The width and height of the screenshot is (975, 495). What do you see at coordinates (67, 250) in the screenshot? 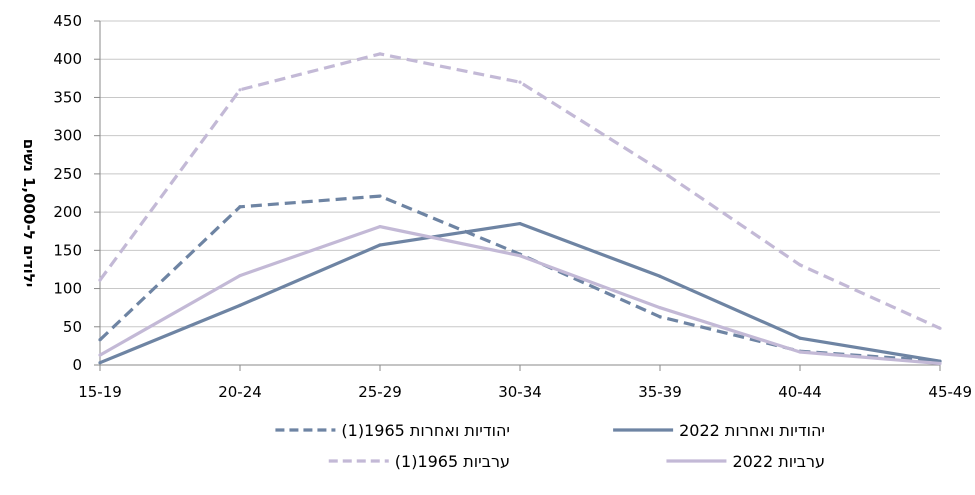
I see `y-tick-label: 150` at bounding box center [67, 250].